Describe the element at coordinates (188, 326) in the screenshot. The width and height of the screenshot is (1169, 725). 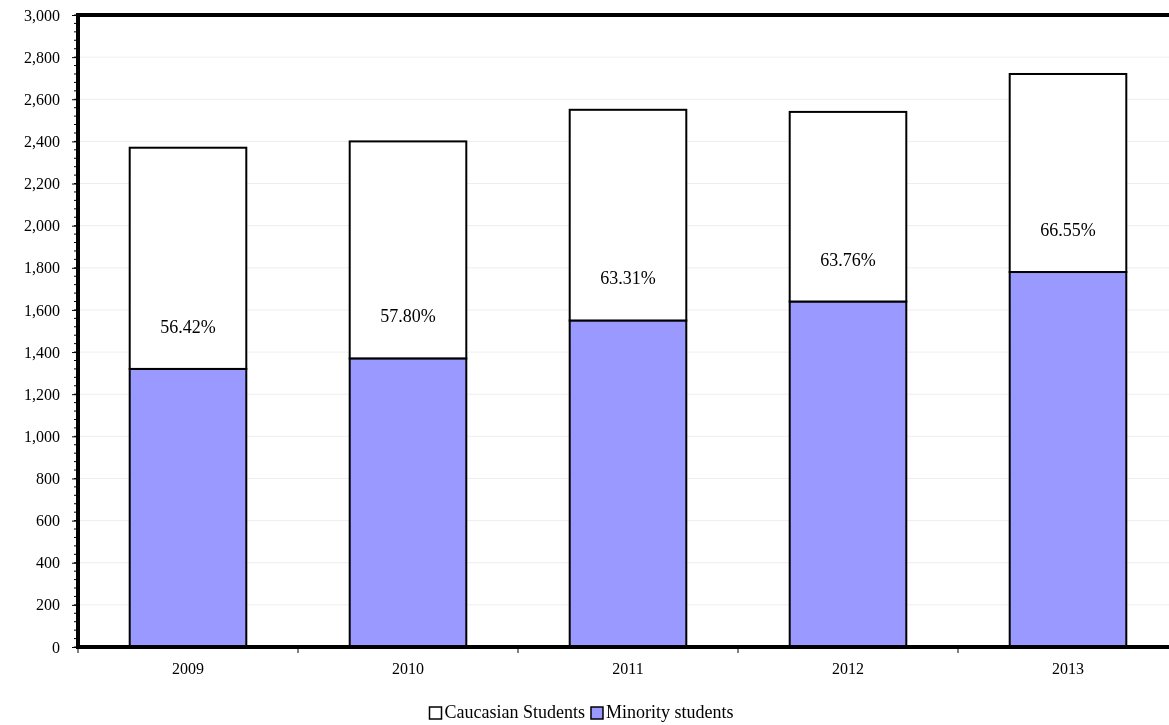
I see `annotation: 56.42%` at that location.